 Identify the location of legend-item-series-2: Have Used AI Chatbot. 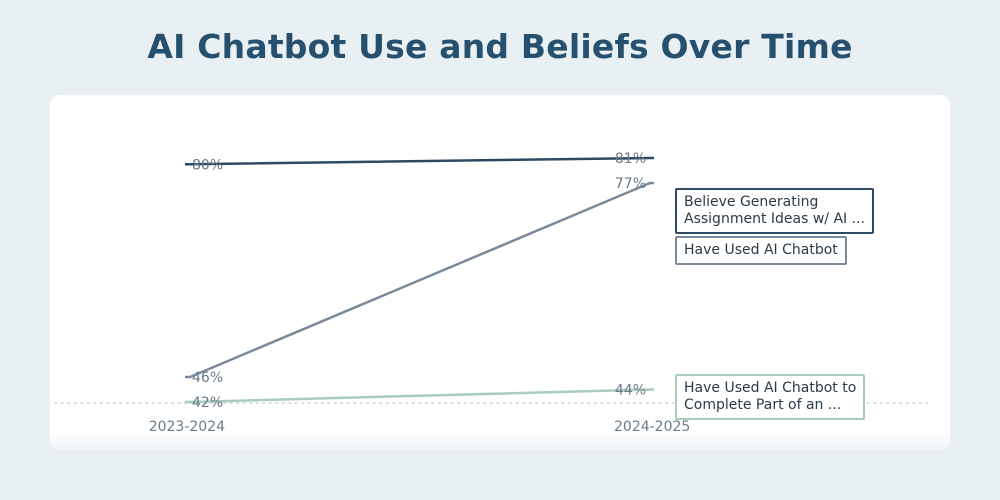
(761, 250).